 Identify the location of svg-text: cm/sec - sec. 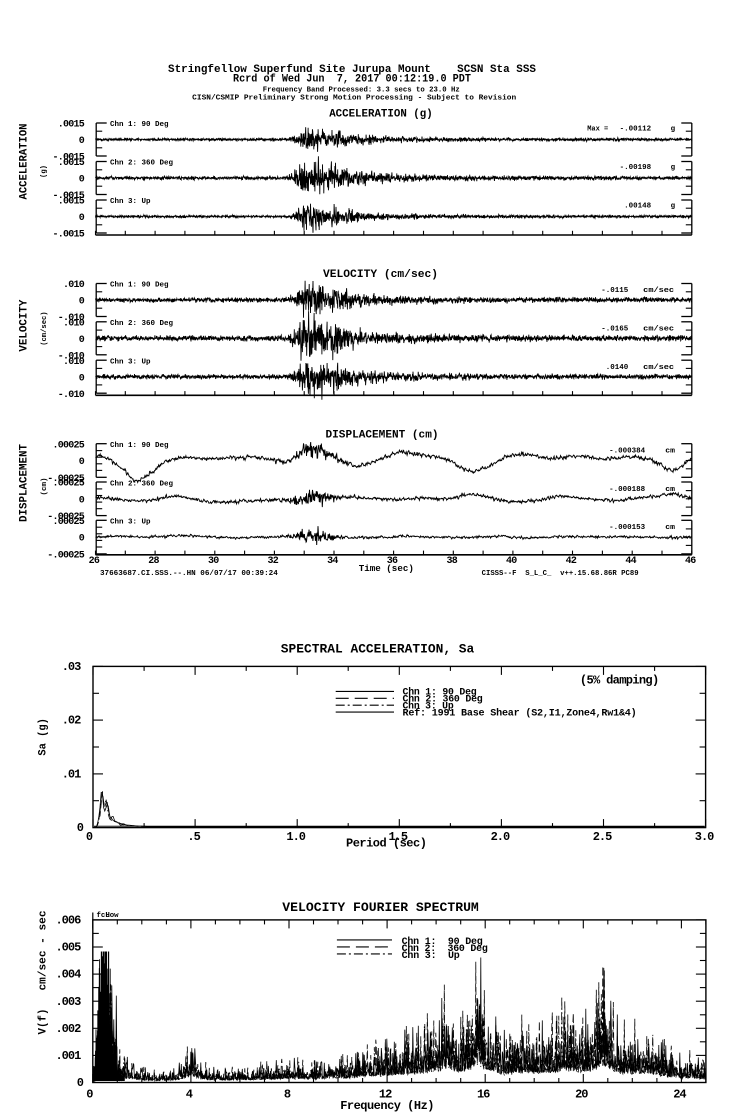
(44, 951).